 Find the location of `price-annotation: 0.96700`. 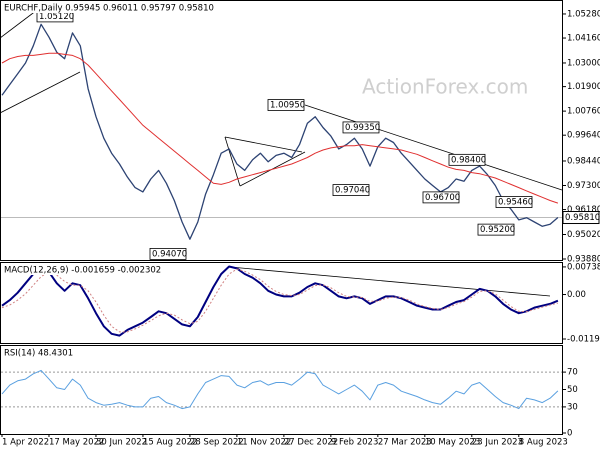

price-annotation: 0.96700 is located at coordinates (442, 198).